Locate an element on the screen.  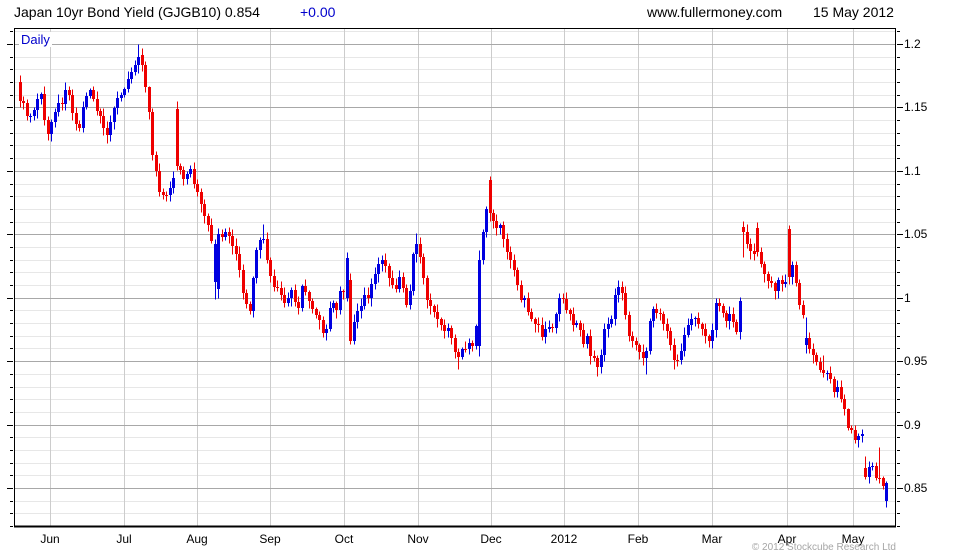
y-axis-label: 1.15 is located at coordinates (916, 107).